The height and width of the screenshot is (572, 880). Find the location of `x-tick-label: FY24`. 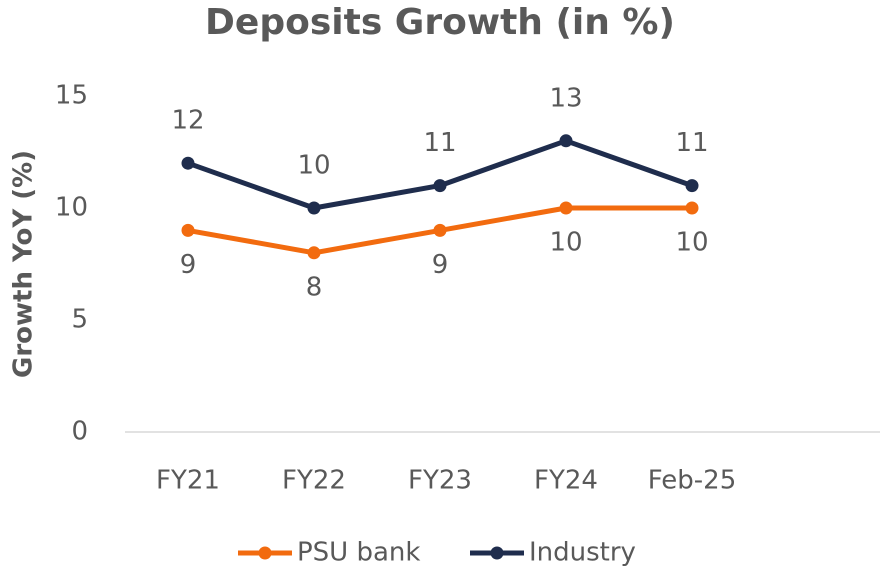

x-tick-label: FY24 is located at coordinates (566, 481).